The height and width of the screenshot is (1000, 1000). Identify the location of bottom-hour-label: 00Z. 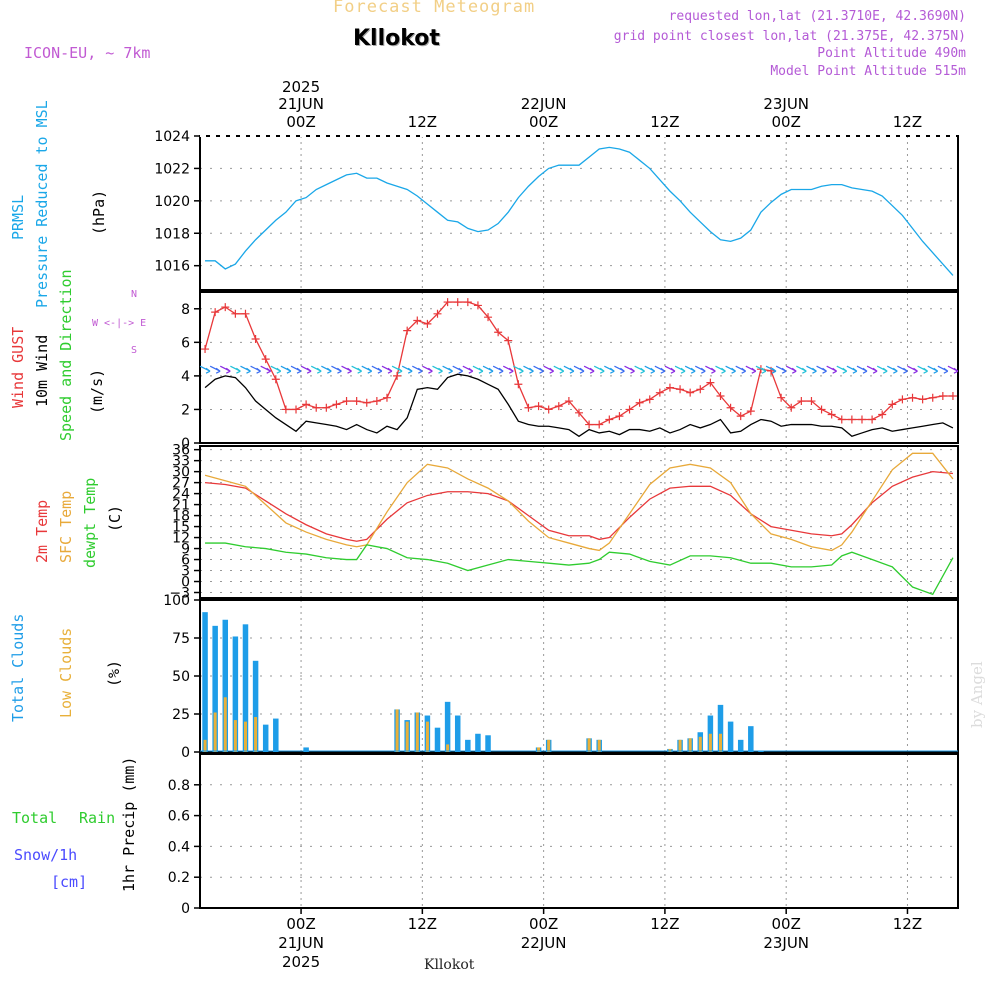
(543, 924).